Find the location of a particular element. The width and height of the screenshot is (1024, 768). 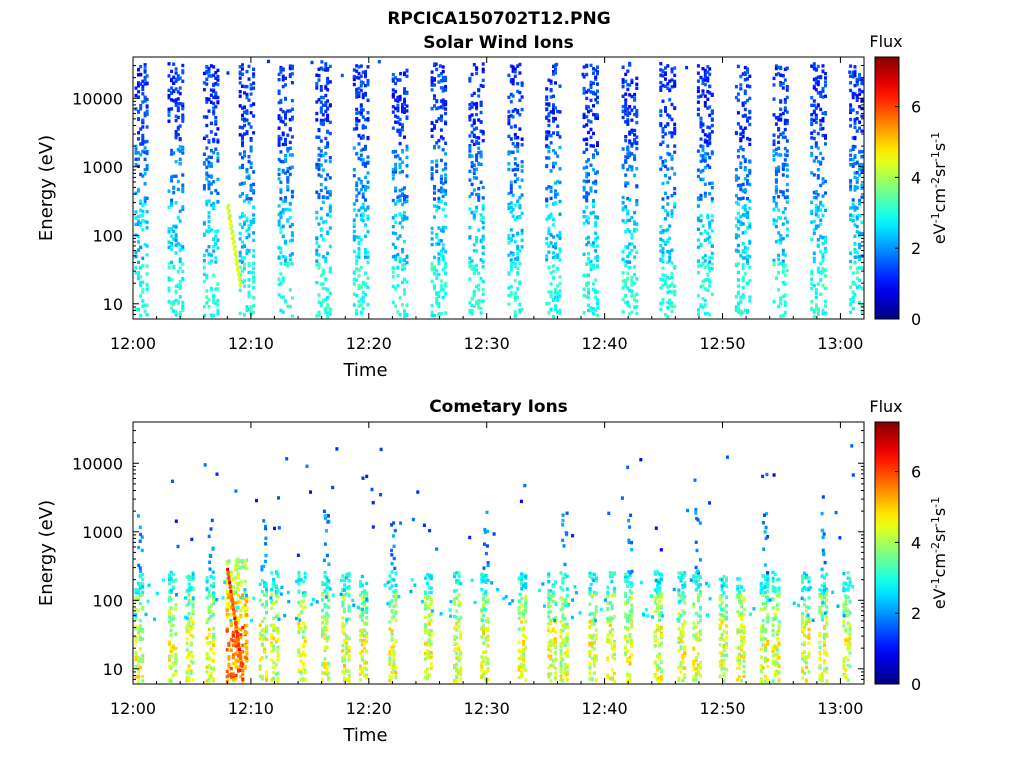

x-axis-label: Time is located at coordinates (364, 370).